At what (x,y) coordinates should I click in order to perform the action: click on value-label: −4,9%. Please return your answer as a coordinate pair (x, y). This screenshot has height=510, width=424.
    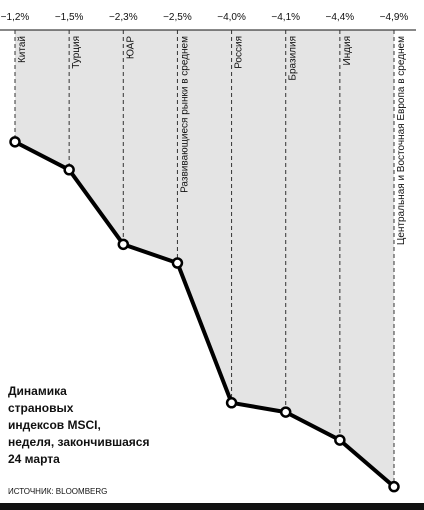
    Looking at the image, I should click on (394, 17).